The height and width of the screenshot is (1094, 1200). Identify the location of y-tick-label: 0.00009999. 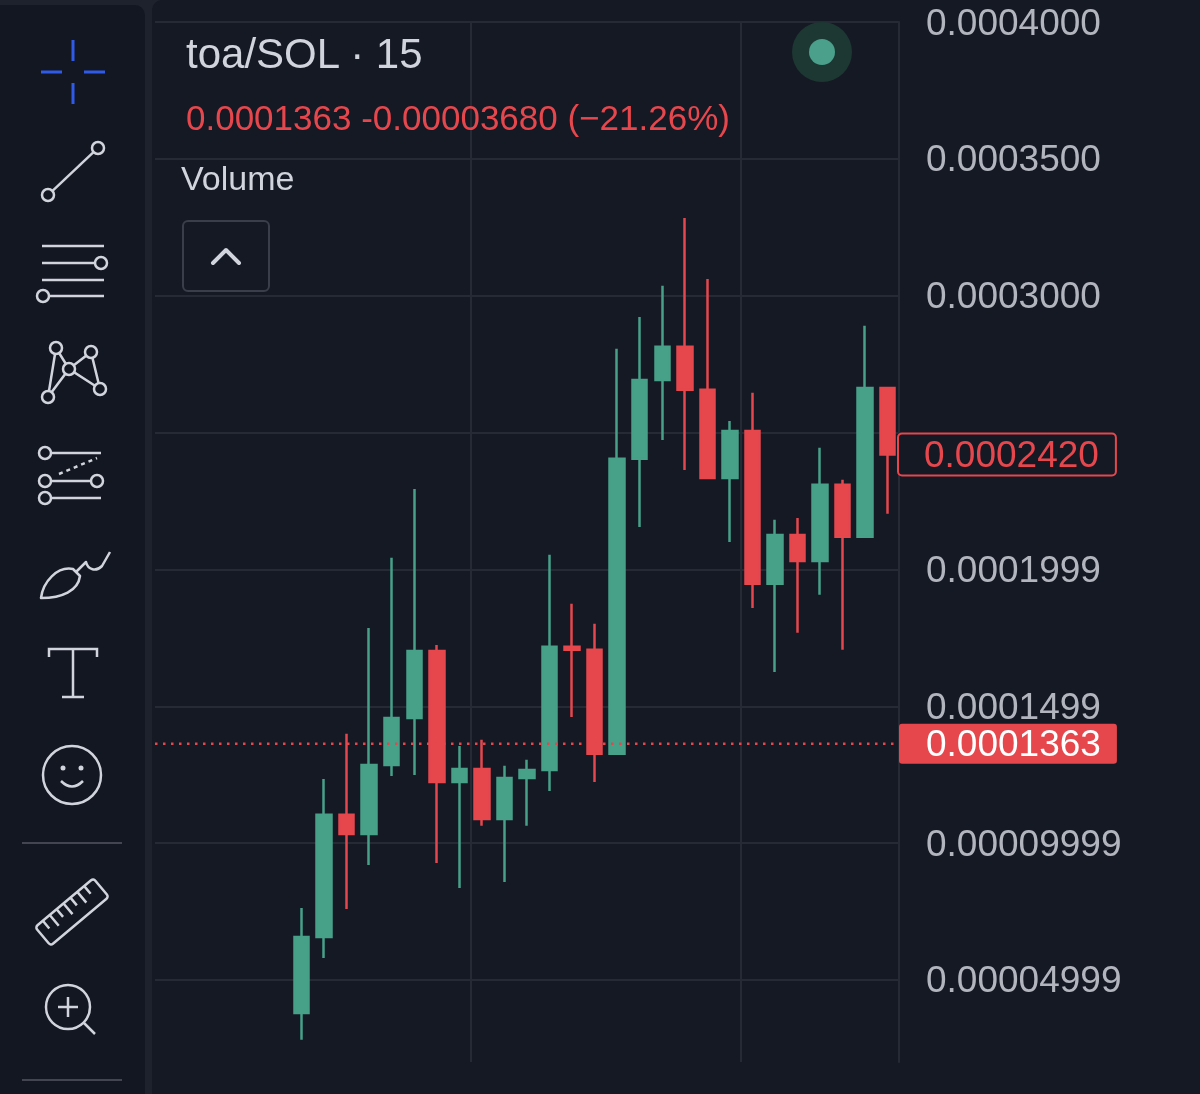
(1024, 843).